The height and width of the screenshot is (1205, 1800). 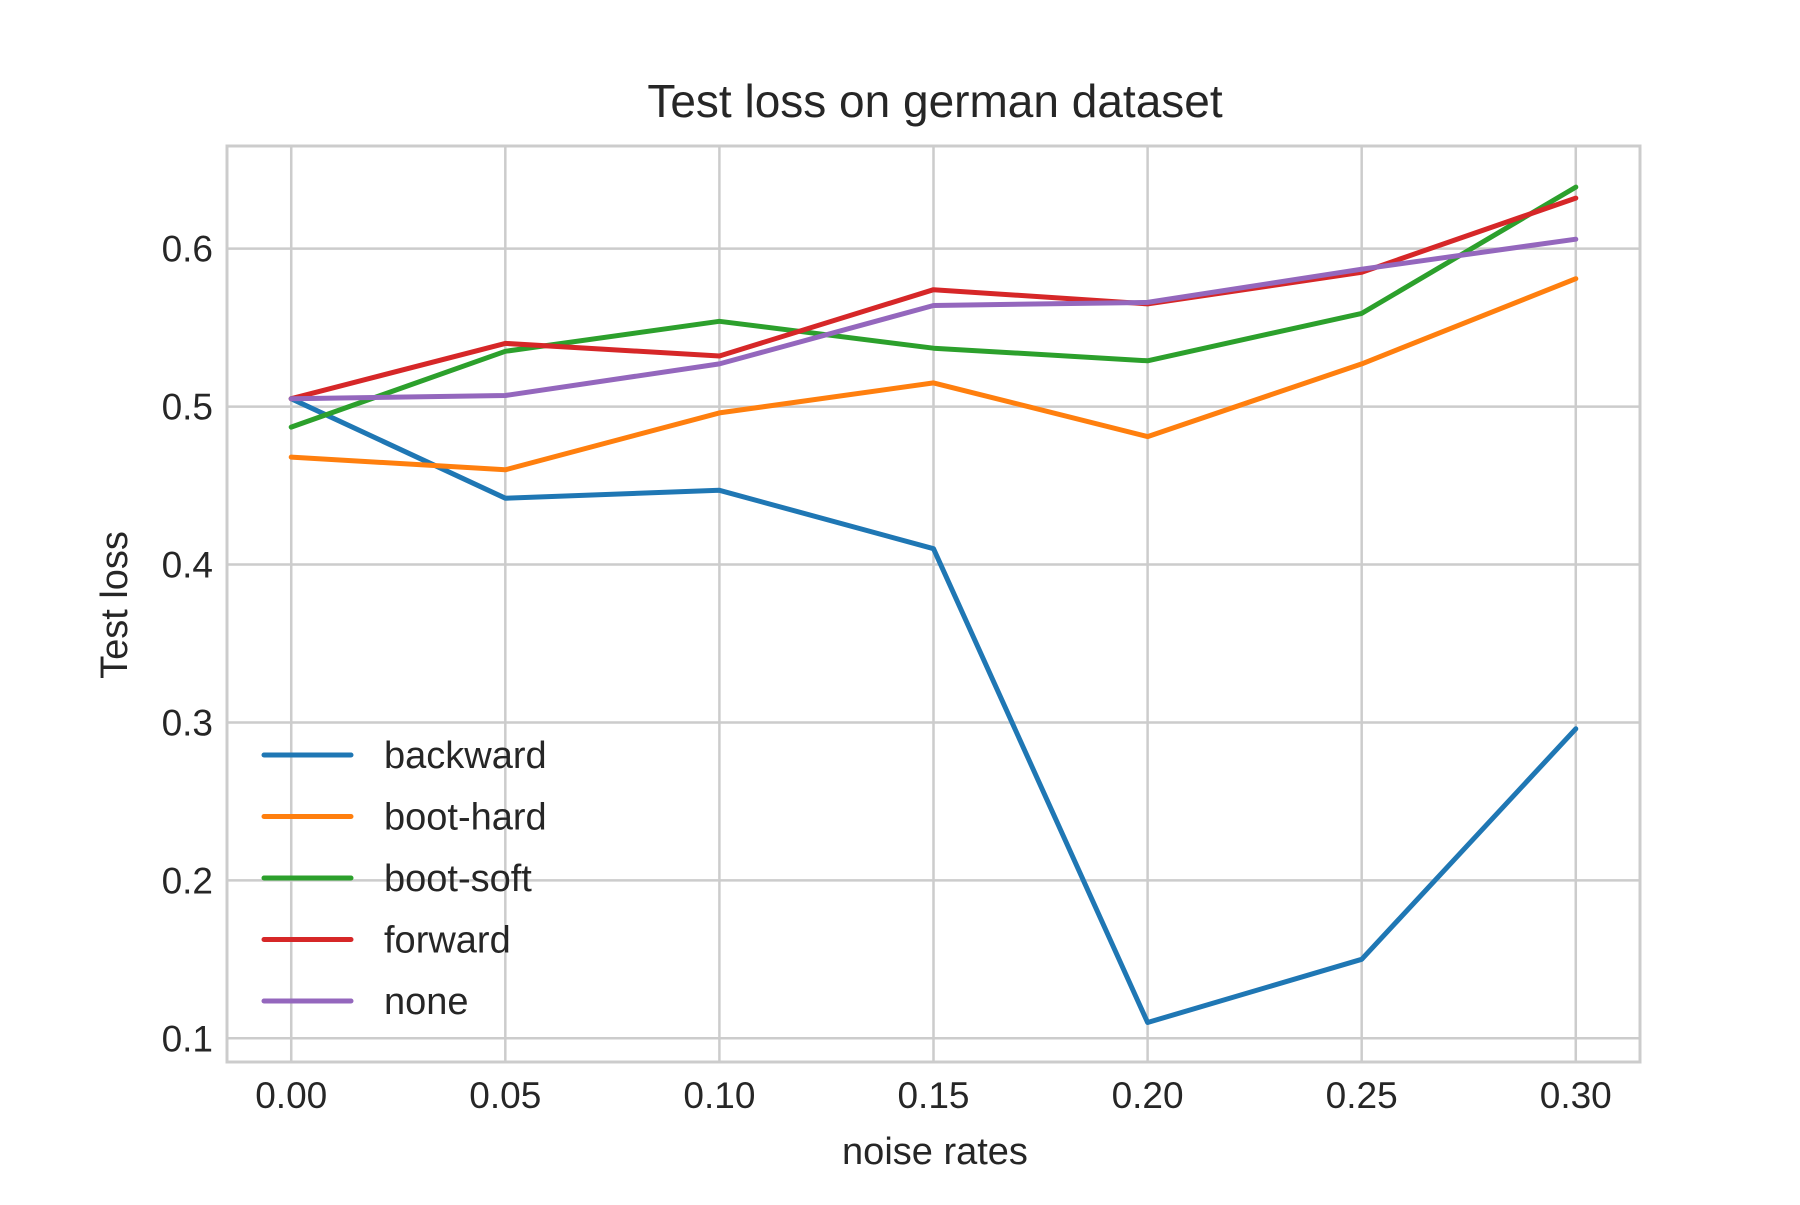 What do you see at coordinates (935, 101) in the screenshot?
I see `chart-title: Test loss on german dataset` at bounding box center [935, 101].